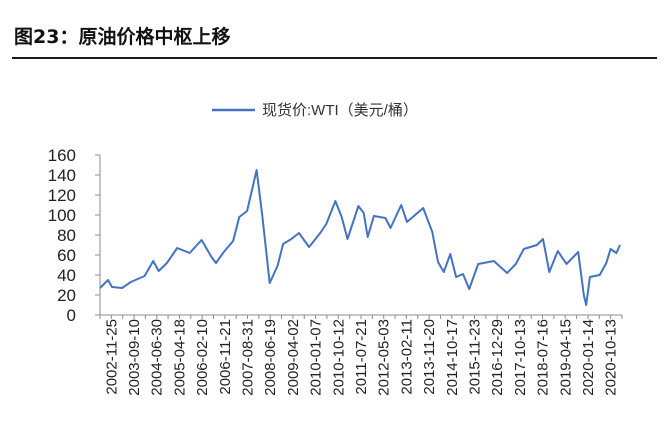  Describe the element at coordinates (71, 315) in the screenshot. I see `y-tick-label: 0` at that location.